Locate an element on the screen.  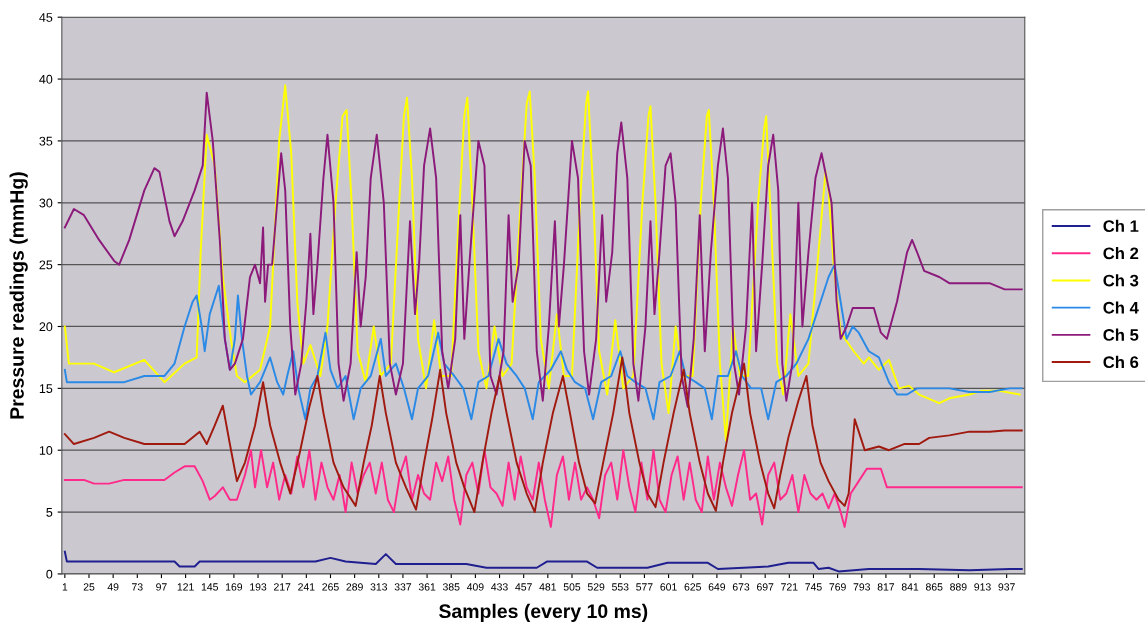
legend-label: Ch 1 is located at coordinates (1121, 226).